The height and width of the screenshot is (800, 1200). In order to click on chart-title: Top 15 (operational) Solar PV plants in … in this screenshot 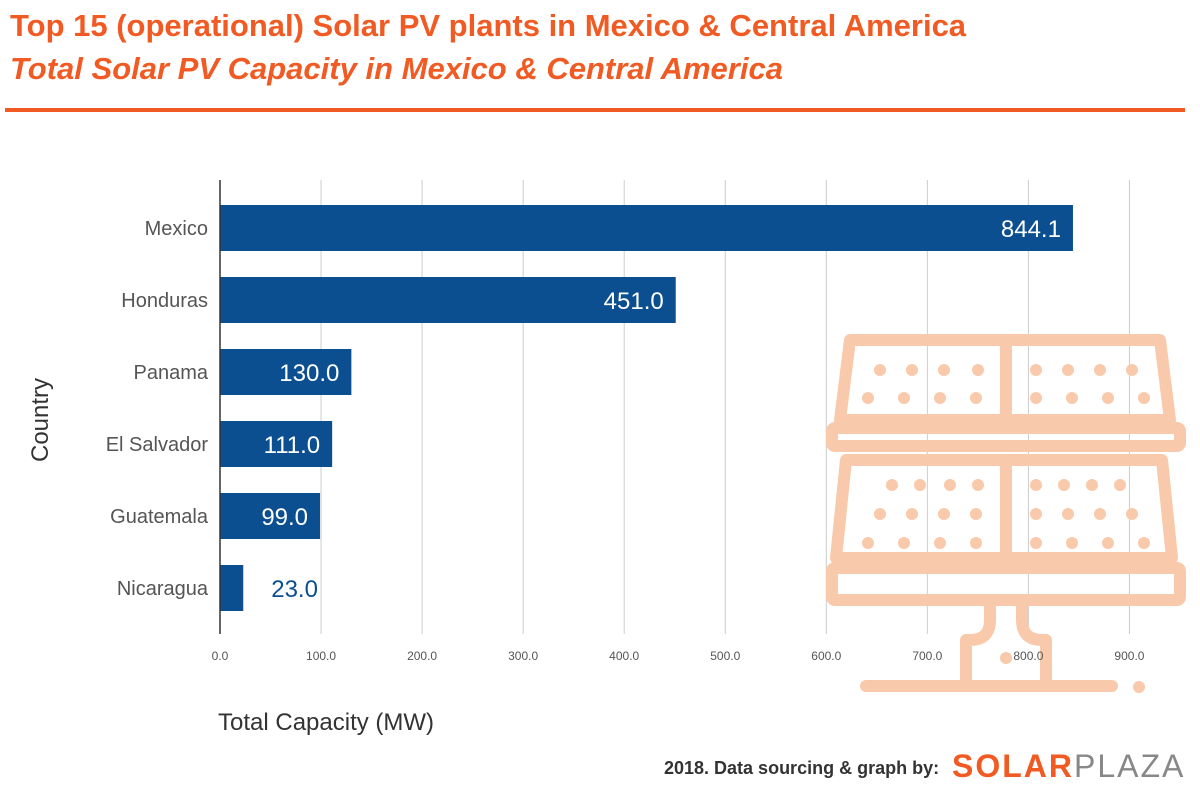, I will do `click(488, 25)`.